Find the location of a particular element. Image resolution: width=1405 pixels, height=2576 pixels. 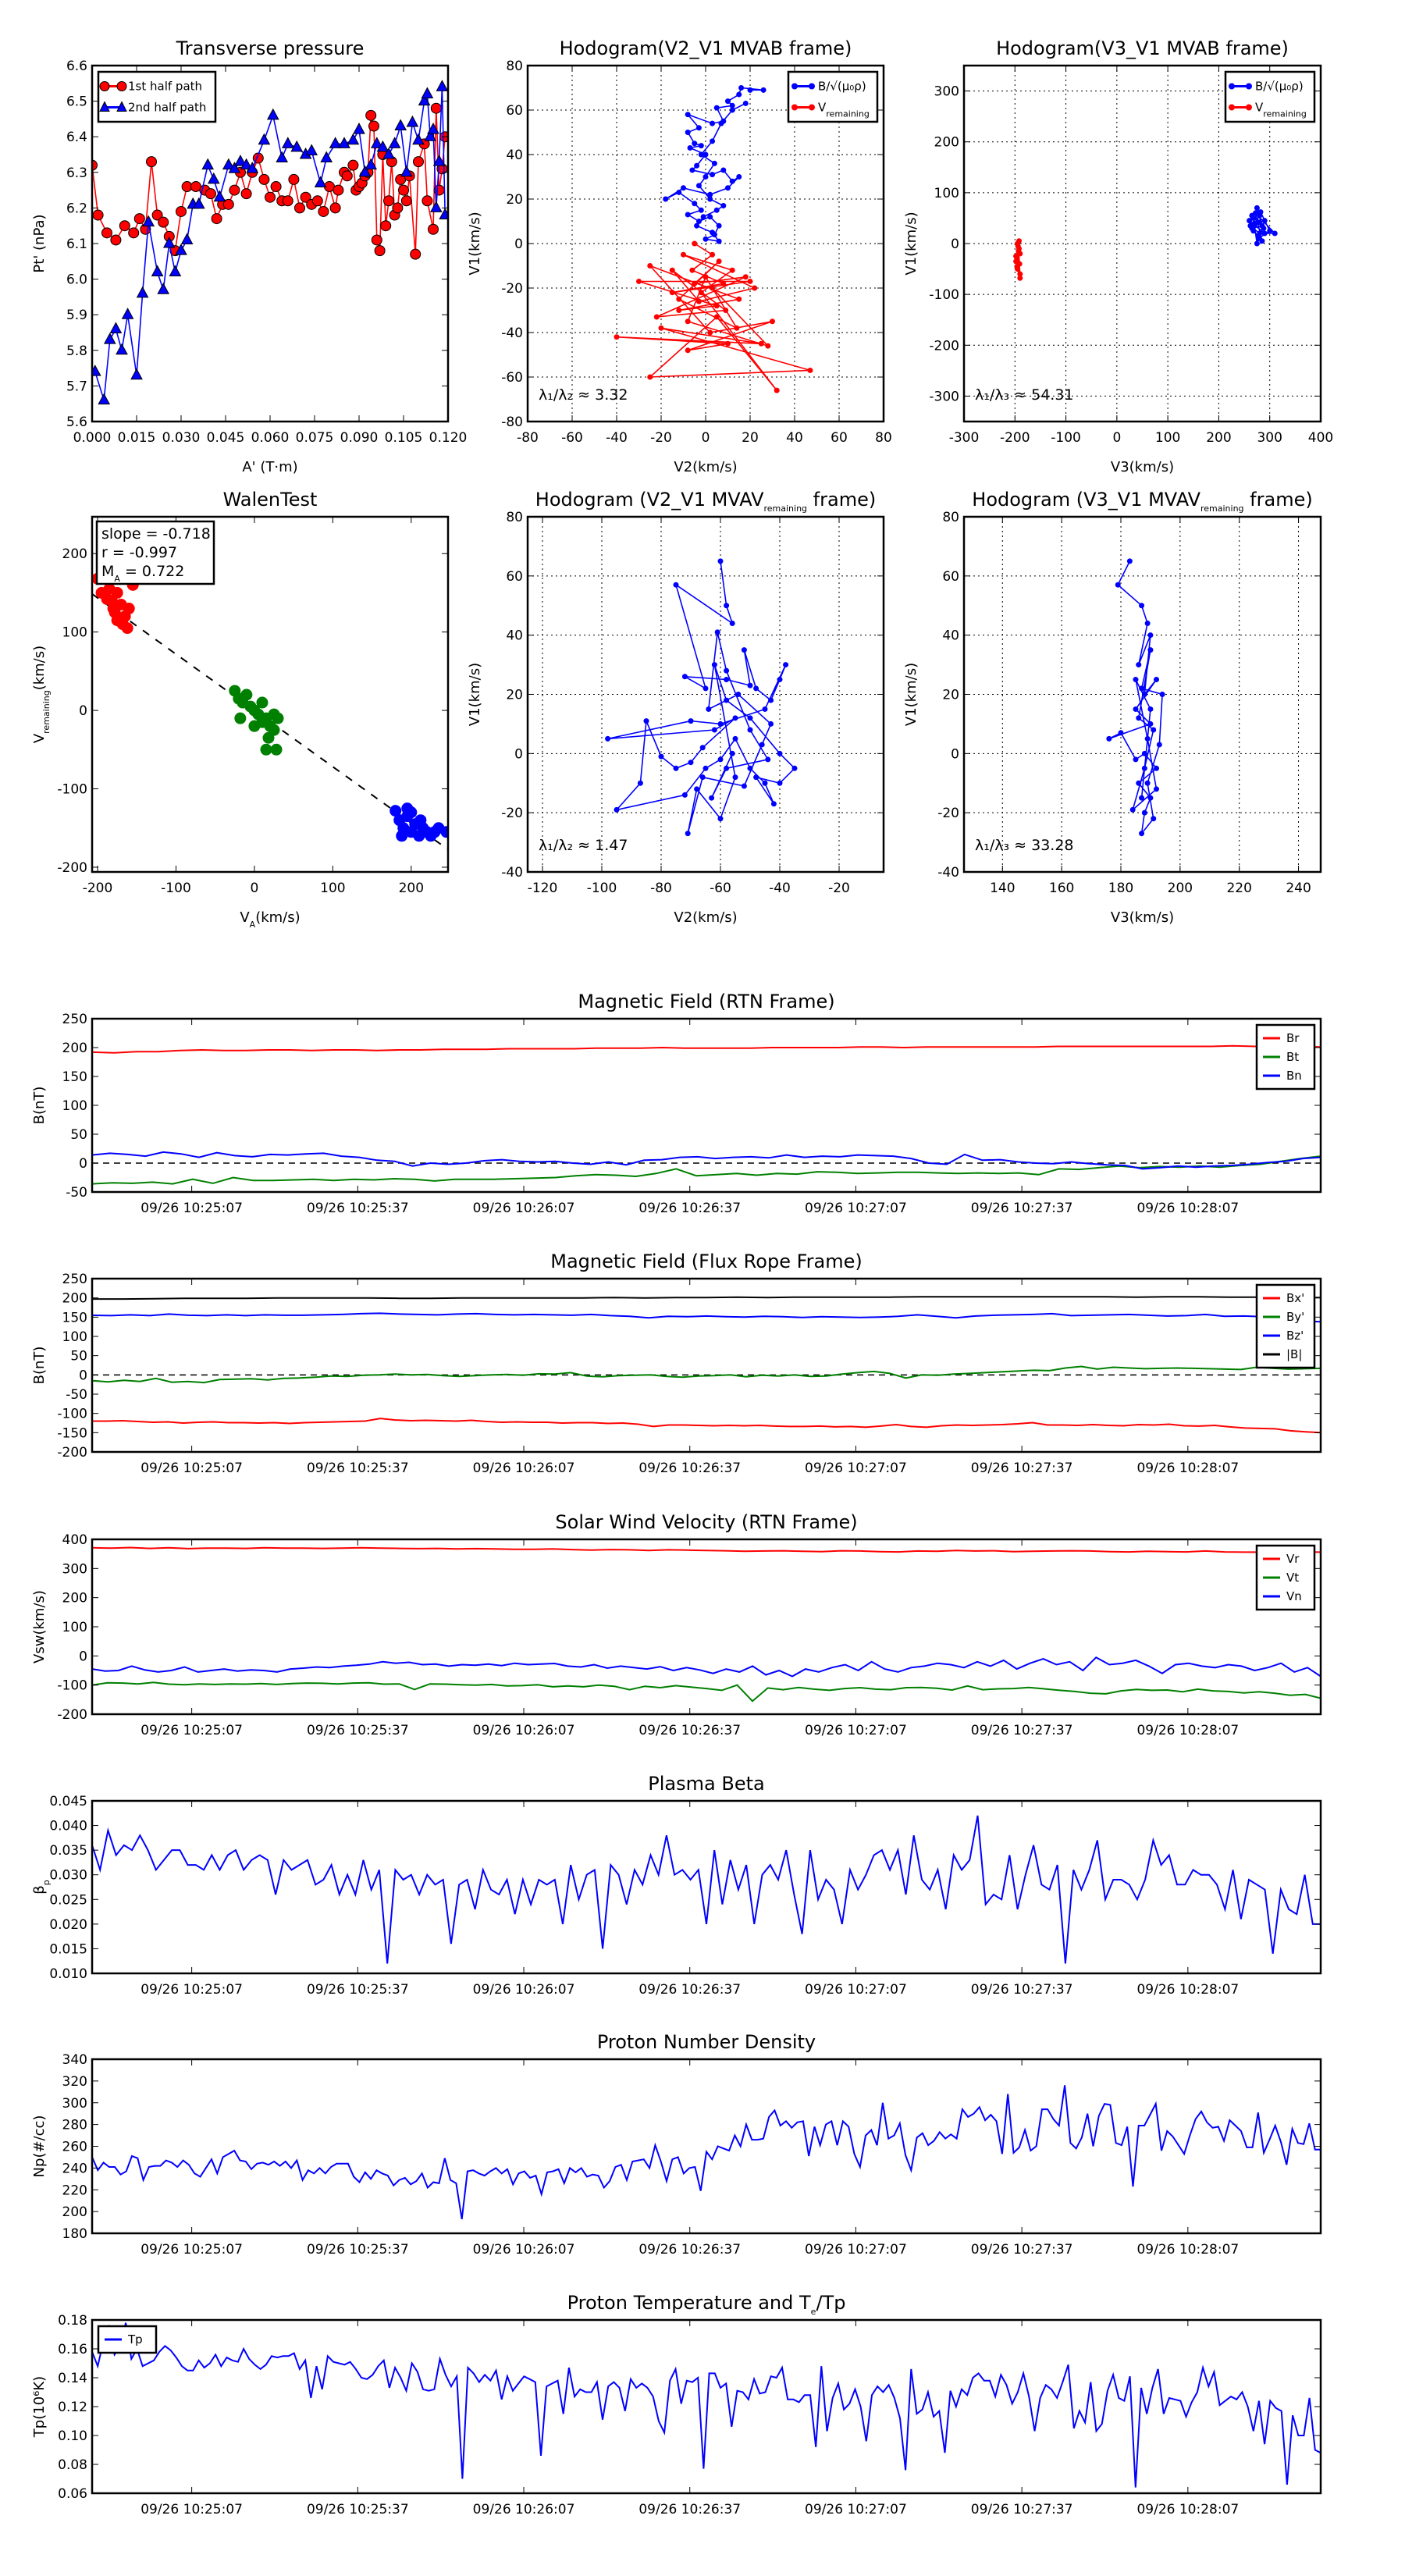

text-part: Solar Wind Velocity (RTN Frame) is located at coordinates (706, 1522).